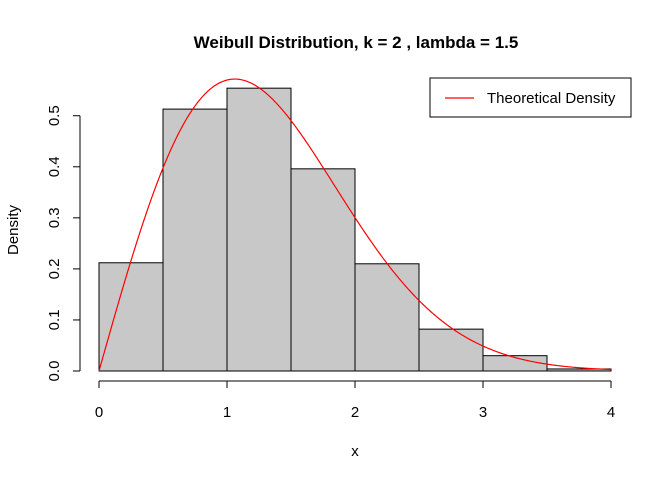 The height and width of the screenshot is (480, 672). What do you see at coordinates (54, 115) in the screenshot?
I see `y-tick-label: 0.5` at bounding box center [54, 115].